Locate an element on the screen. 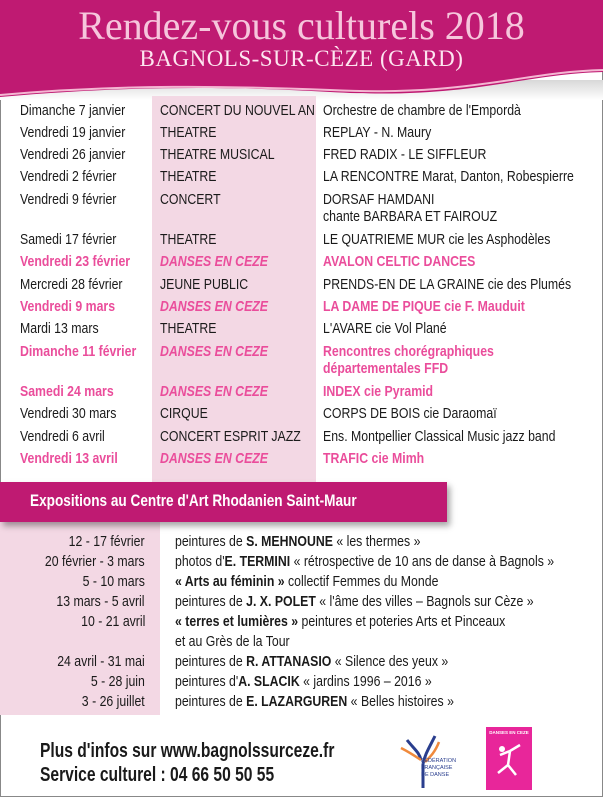 Image resolution: width=603 pixels, height=797 pixels. expo-dates: 10 - 21 avril is located at coordinates (112, 621).